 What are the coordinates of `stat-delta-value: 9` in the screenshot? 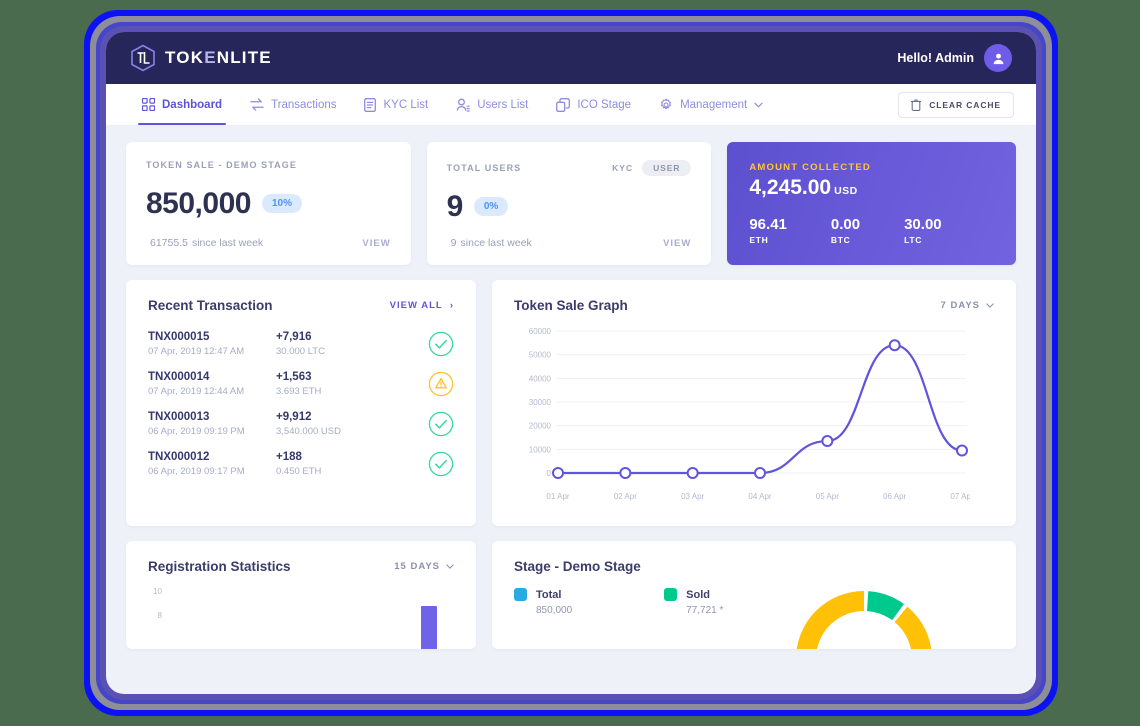 It's located at (453, 243).